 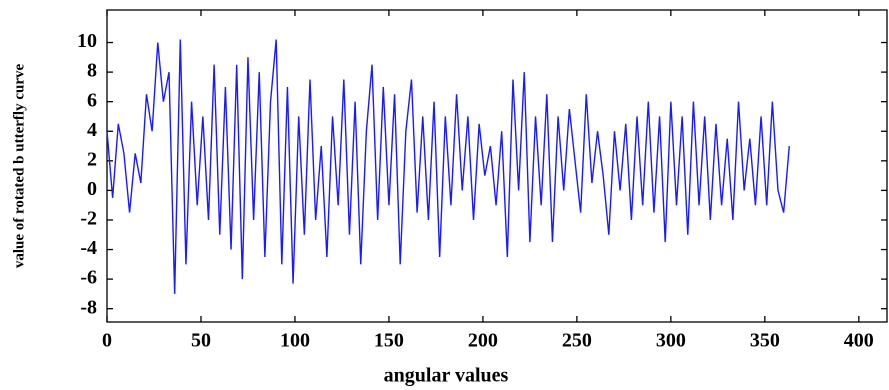 What do you see at coordinates (671, 341) in the screenshot?
I see `x-tick-label: 300` at bounding box center [671, 341].